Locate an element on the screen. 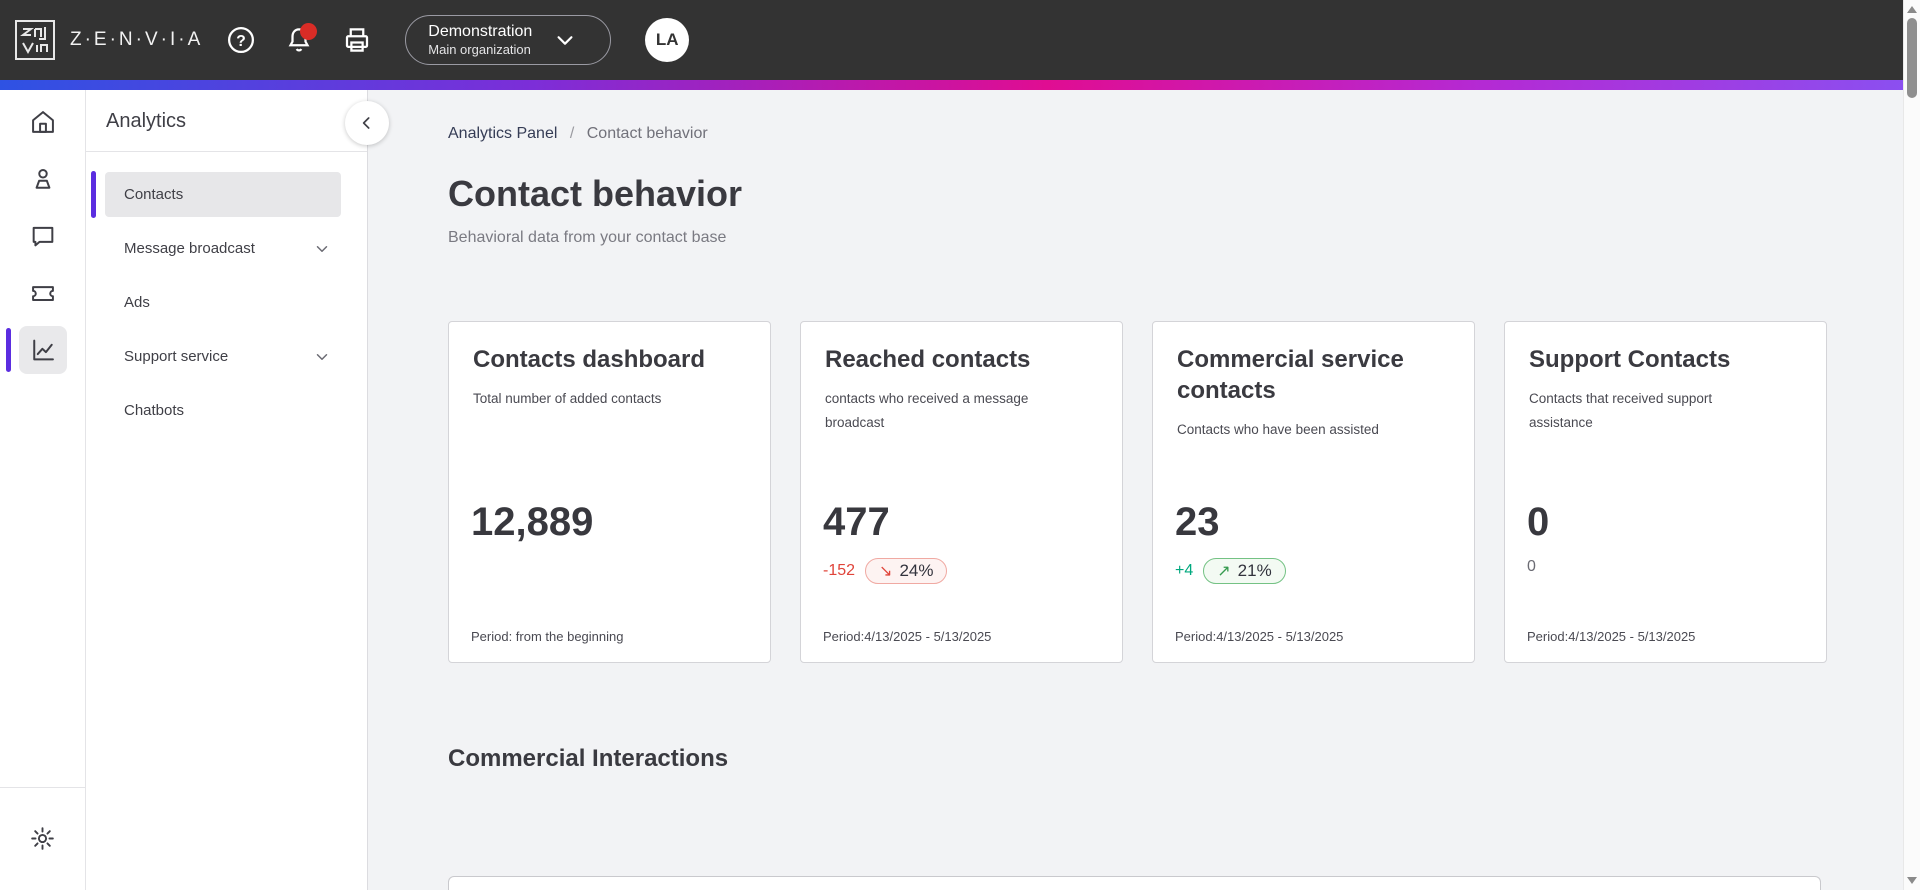 Image resolution: width=1920 pixels, height=890 pixels. gear-icon is located at coordinates (42, 838).